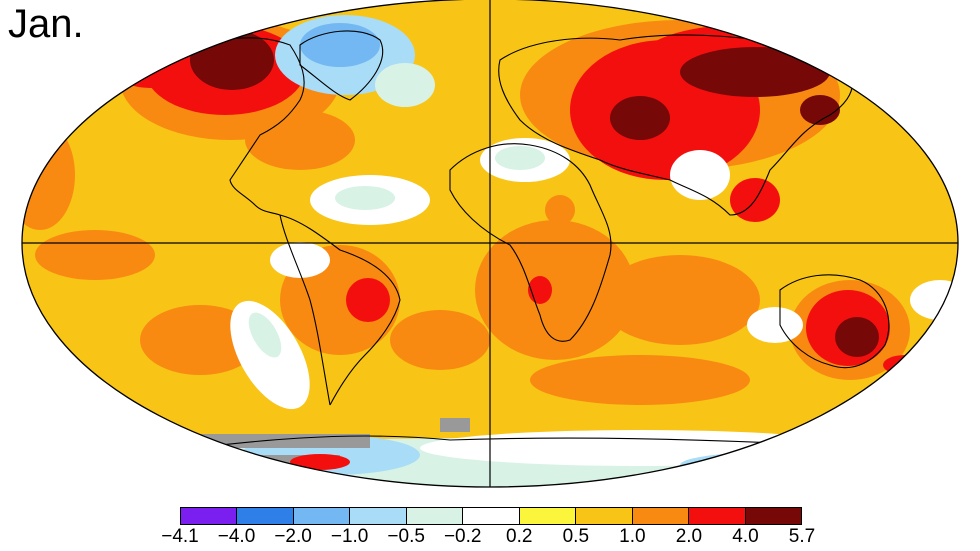 The width and height of the screenshot is (980, 551). I want to click on central-pacific-warm-region, so click(95, 255).